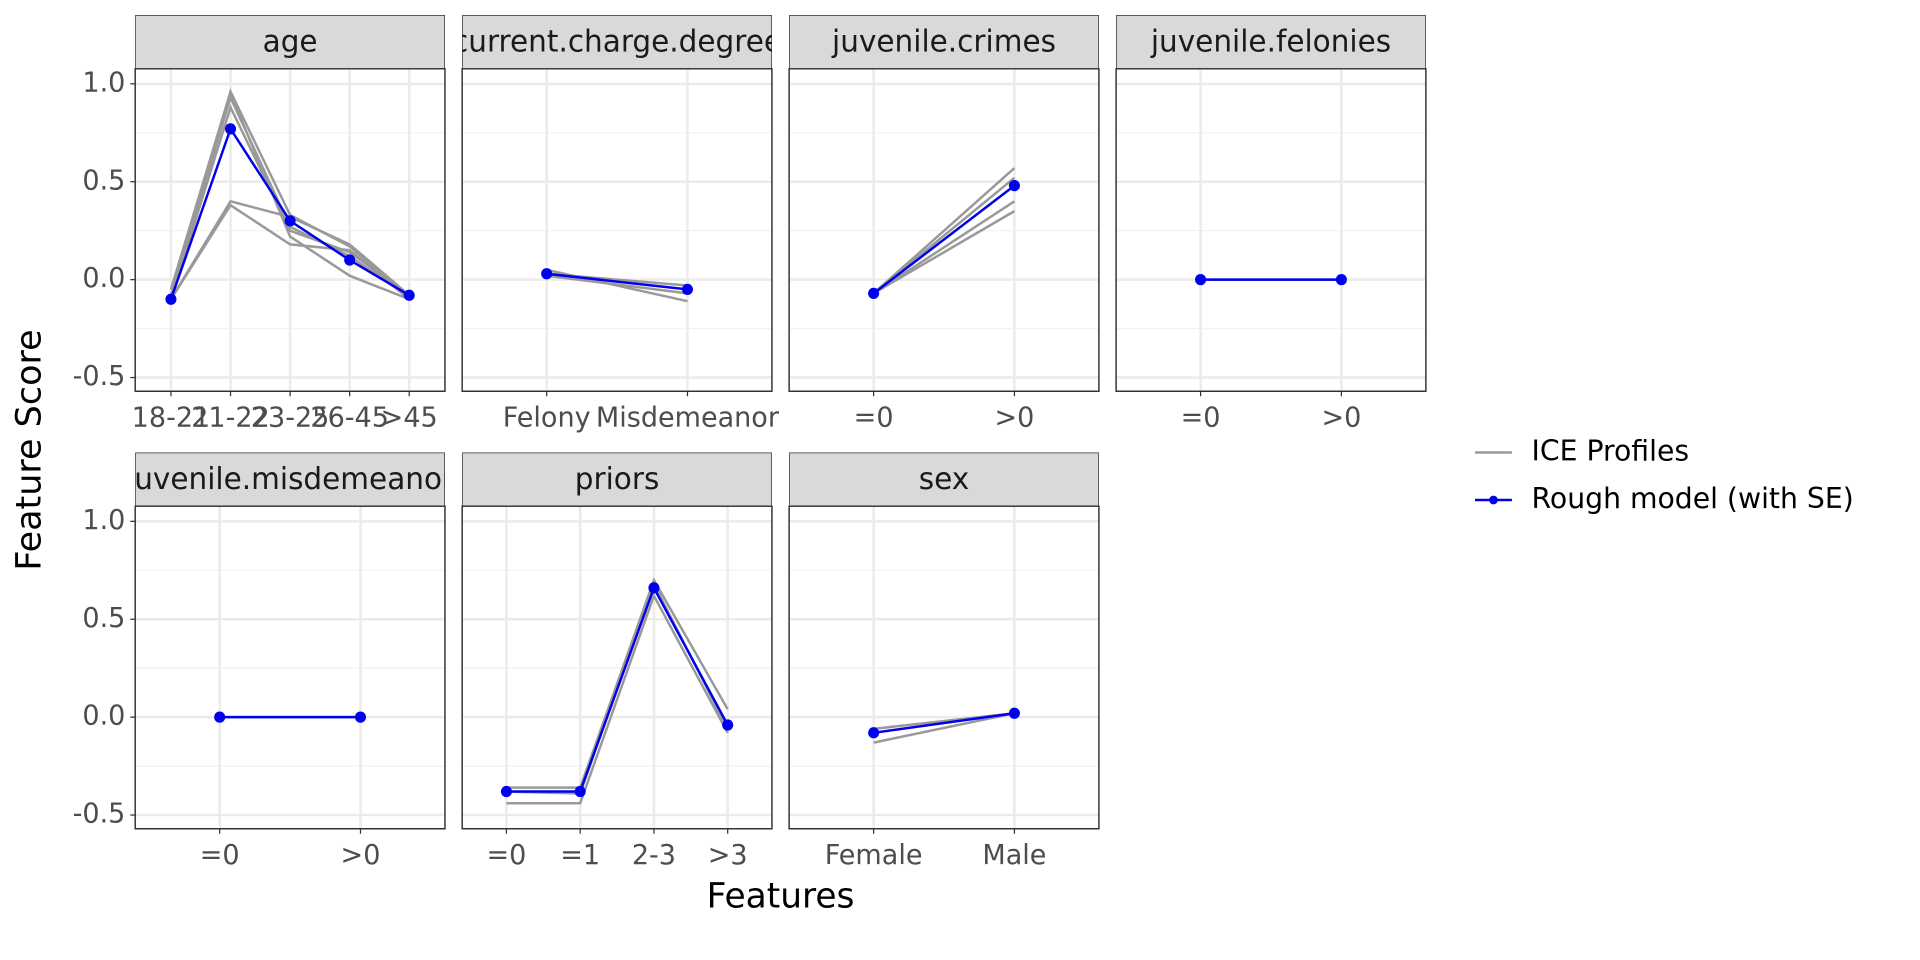 The width and height of the screenshot is (1920, 960). Describe the element at coordinates (654, 855) in the screenshot. I see `x-tick-label: 2-3` at that location.